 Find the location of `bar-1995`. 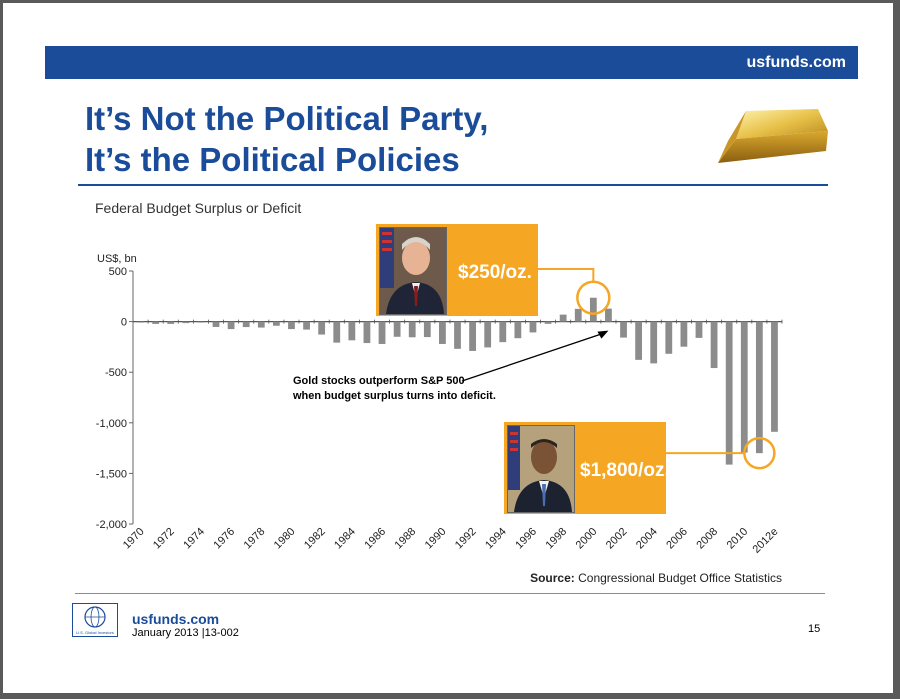

bar-1995 is located at coordinates (518, 330).